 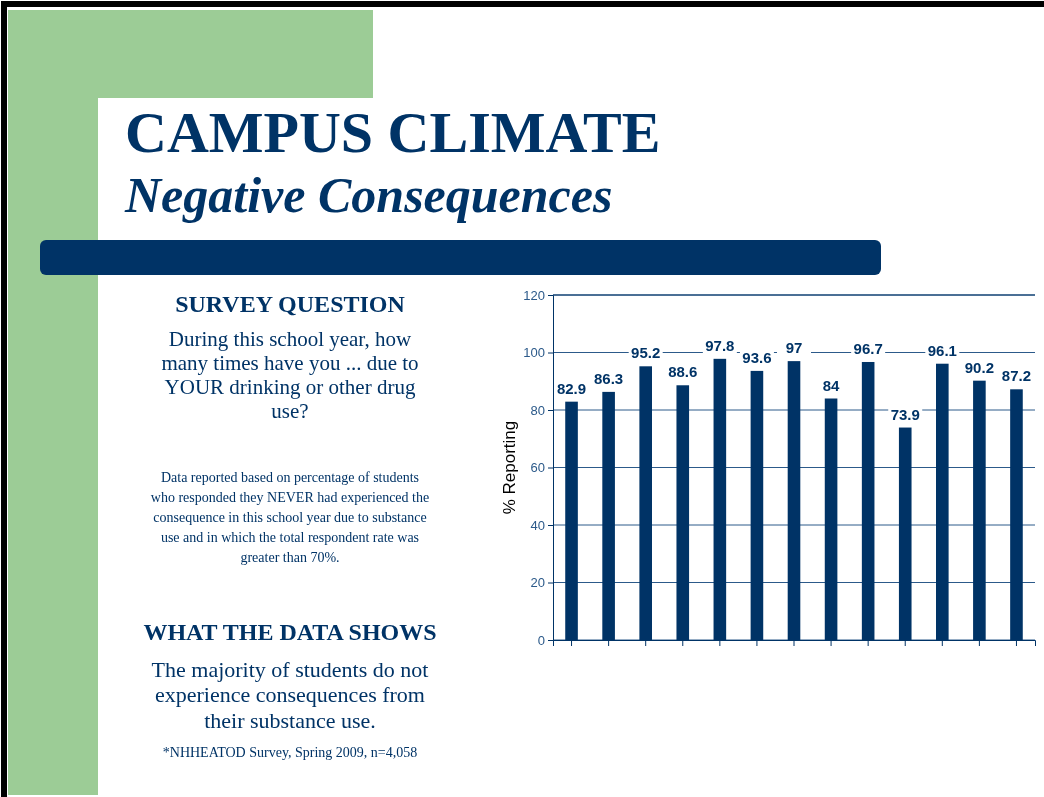 I want to click on data-label: 93.6, so click(x=757, y=357).